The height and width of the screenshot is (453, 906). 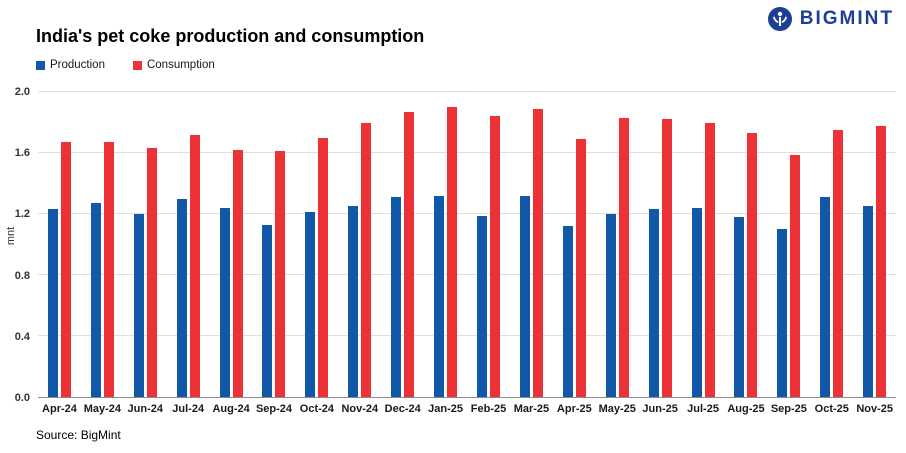 I want to click on bigmint-logo: BIGMINT, so click(x=830, y=19).